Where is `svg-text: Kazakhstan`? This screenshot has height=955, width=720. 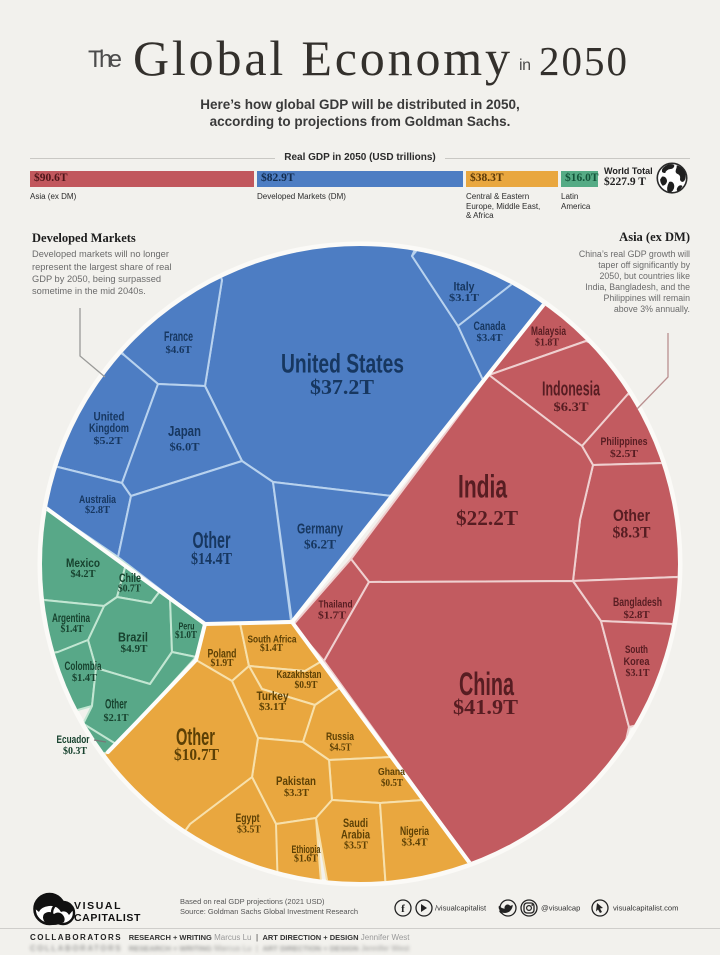 svg-text: Kazakhstan is located at coordinates (299, 675).